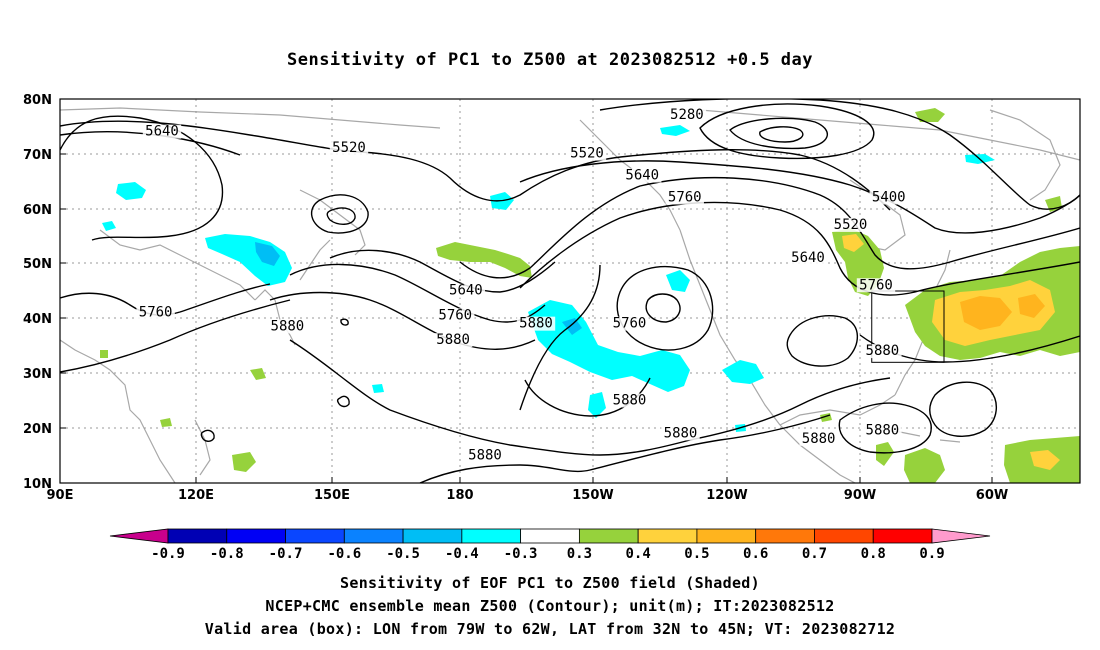  What do you see at coordinates (853, 243) in the screenshot?
I see `shade-pos-canada-core` at bounding box center [853, 243].